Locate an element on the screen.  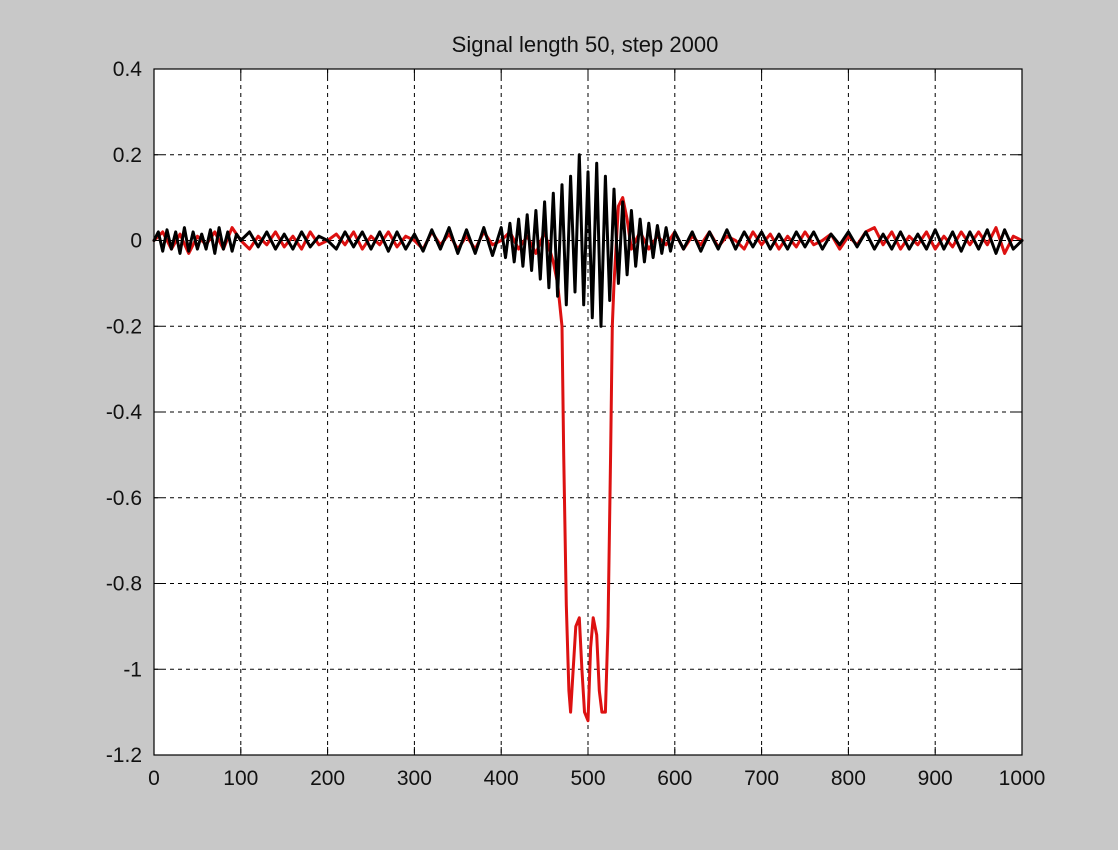
y-tick-label: 0.2 is located at coordinates (127, 155).